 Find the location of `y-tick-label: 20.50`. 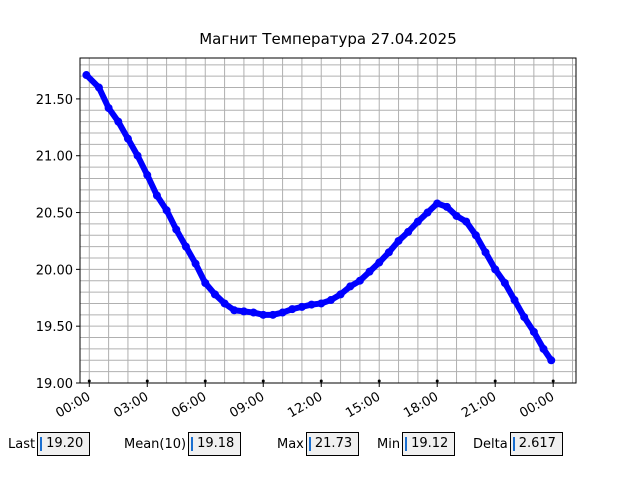

y-tick-label: 20.50 is located at coordinates (54, 214).